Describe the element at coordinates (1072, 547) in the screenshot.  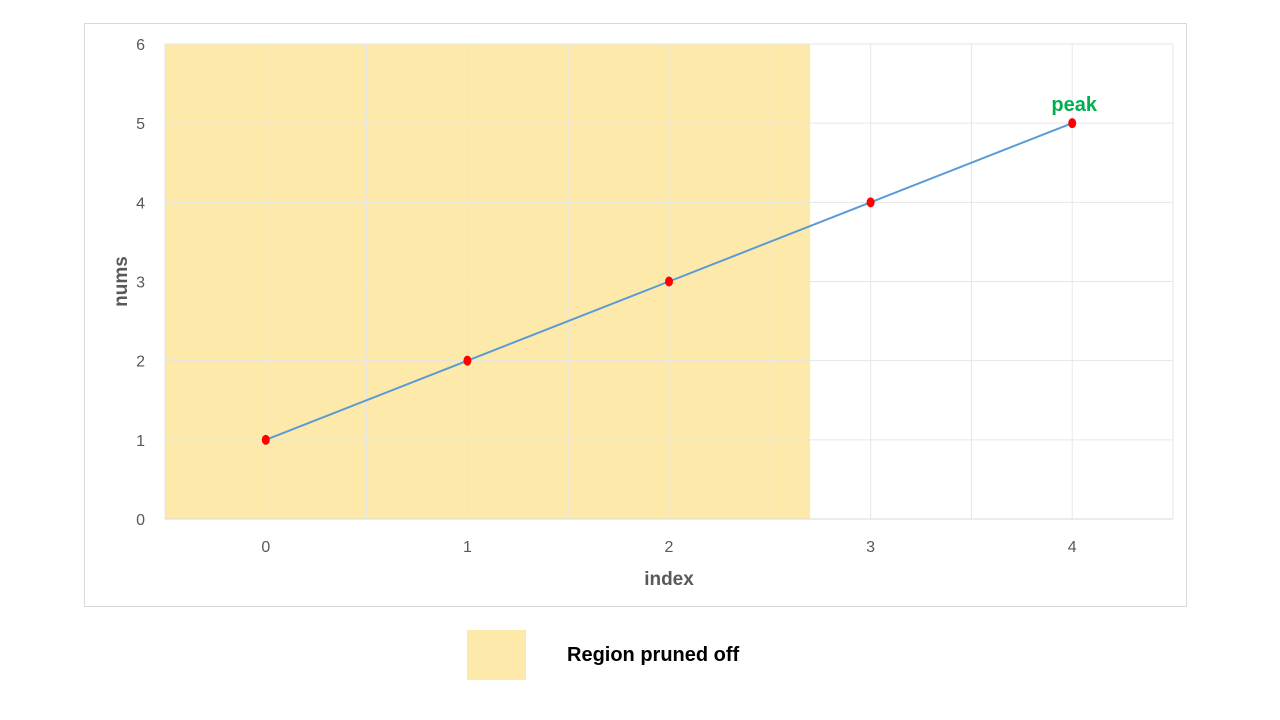
I see `x-tick-label: 4` at that location.